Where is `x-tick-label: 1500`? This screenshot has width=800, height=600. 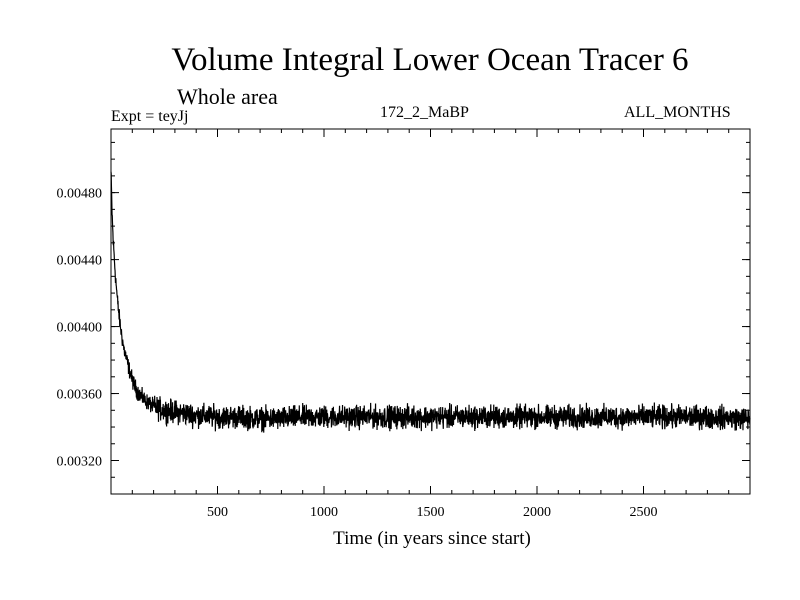 x-tick-label: 1500 is located at coordinates (431, 512).